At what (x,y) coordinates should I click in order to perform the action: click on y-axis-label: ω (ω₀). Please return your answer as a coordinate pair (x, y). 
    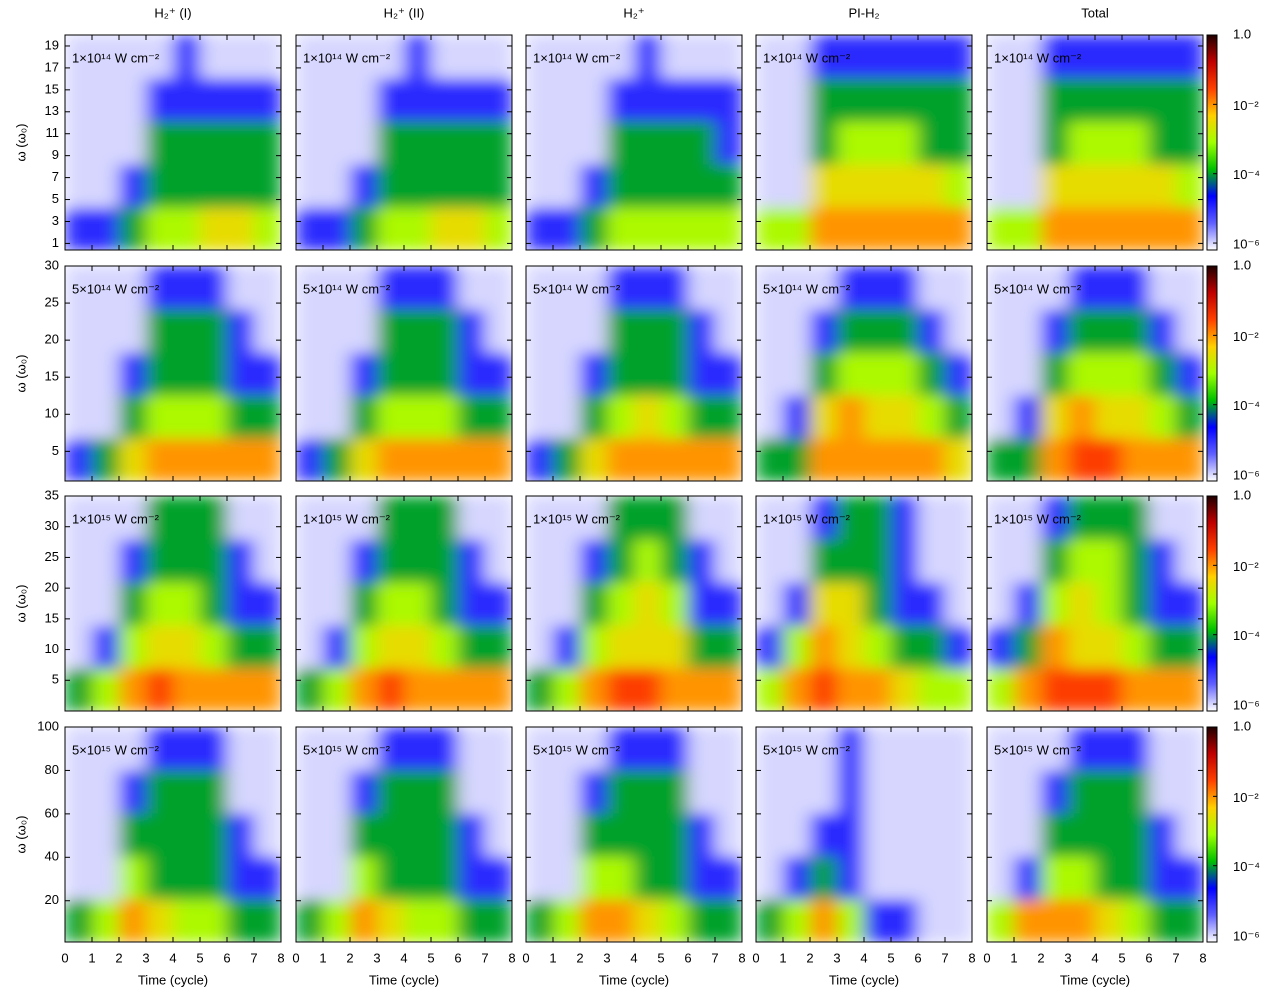
    Looking at the image, I should click on (20, 604).